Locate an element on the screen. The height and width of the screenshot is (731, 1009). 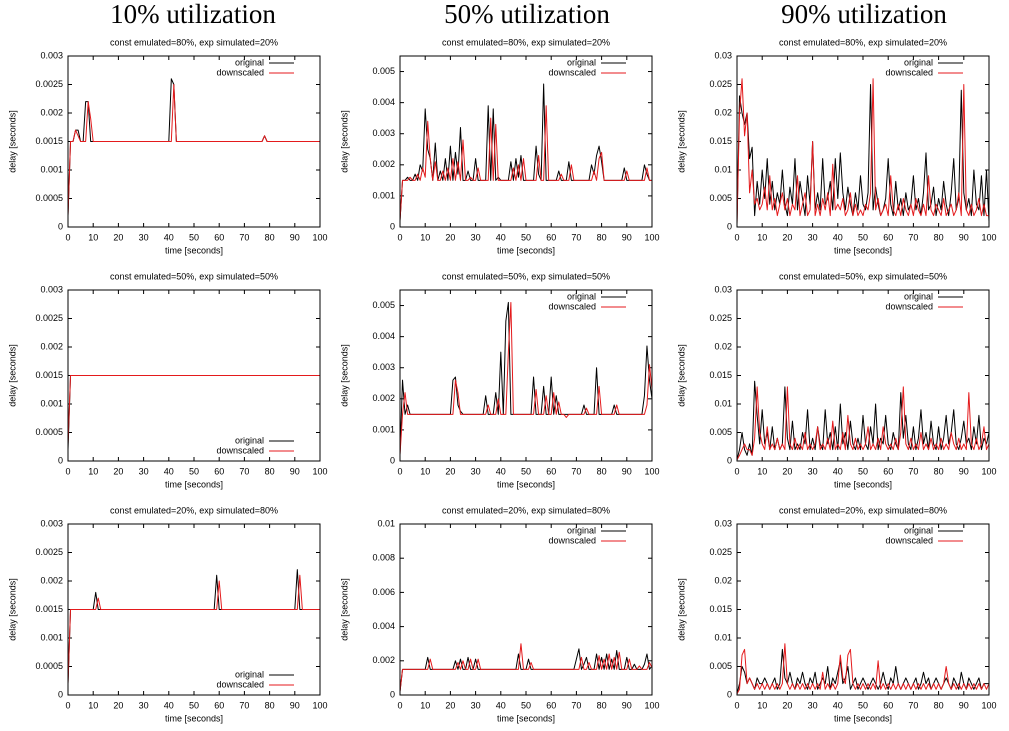
y-tick-label: 0.004 is located at coordinates (383, 102).